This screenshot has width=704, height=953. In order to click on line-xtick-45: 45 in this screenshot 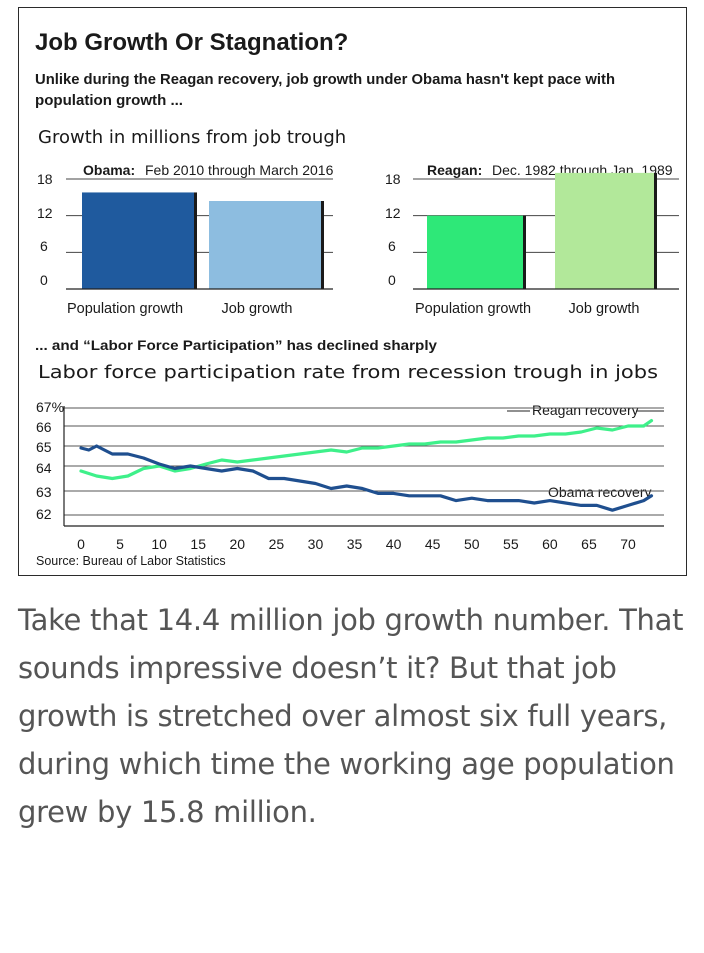, I will do `click(433, 544)`.